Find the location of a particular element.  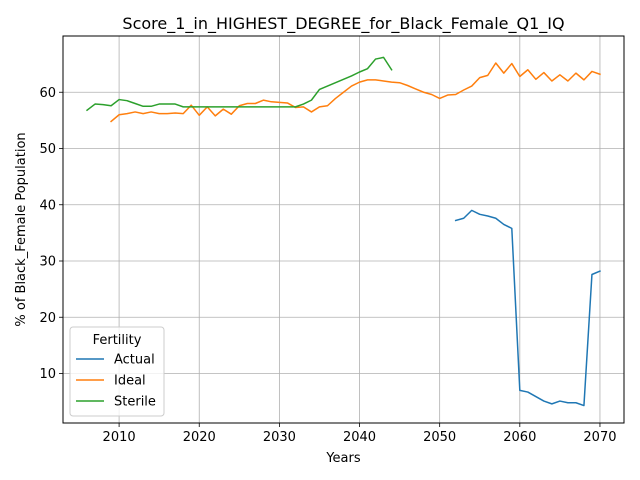

legend-entries: Actual Ideal Sterile is located at coordinates (116, 381).